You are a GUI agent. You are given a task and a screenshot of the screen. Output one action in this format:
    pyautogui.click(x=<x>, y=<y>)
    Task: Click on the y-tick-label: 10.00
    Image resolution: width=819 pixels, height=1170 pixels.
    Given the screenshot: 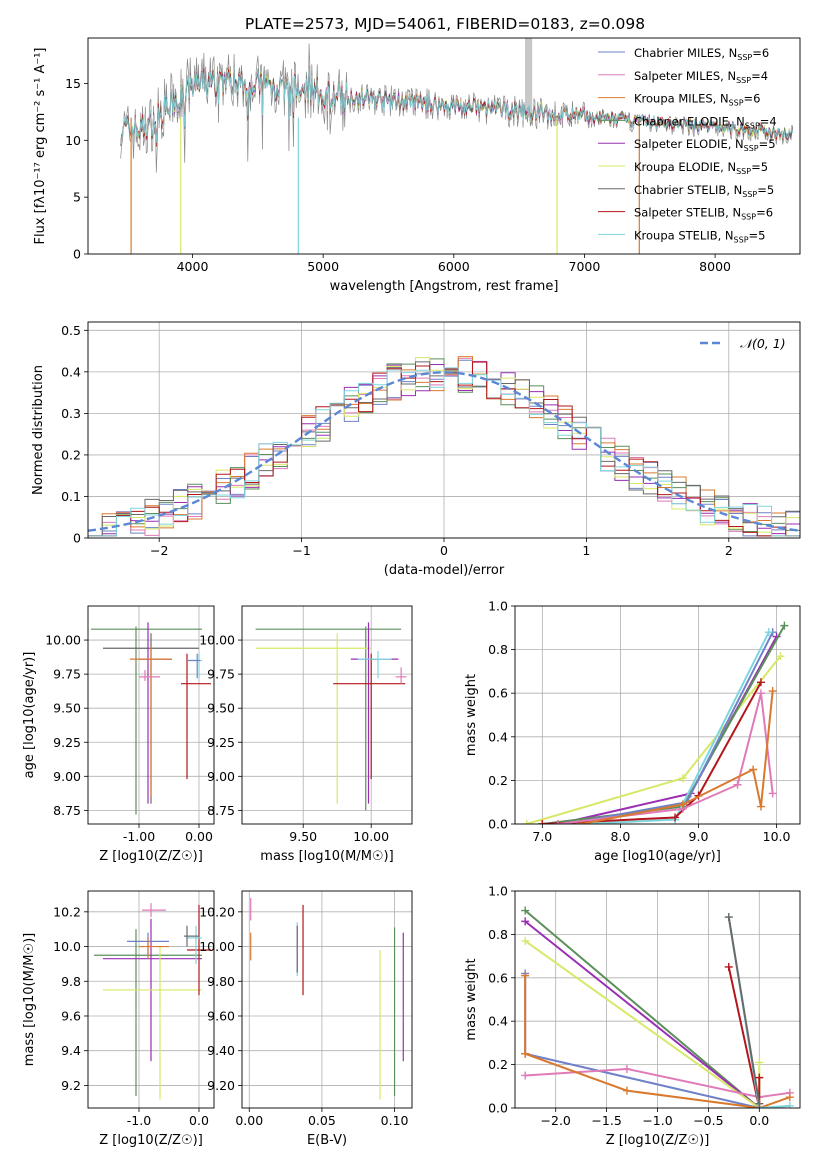 What is the action you would take?
    pyautogui.click(x=63, y=640)
    